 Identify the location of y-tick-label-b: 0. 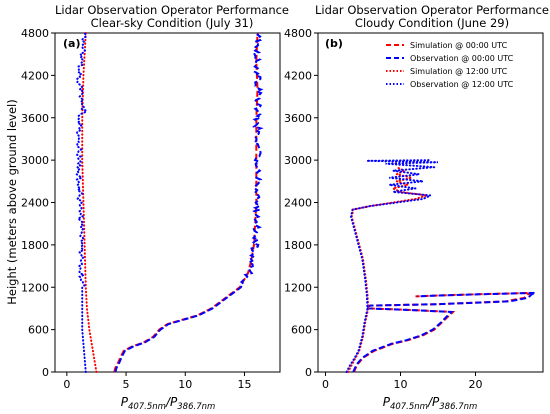
(308, 372).